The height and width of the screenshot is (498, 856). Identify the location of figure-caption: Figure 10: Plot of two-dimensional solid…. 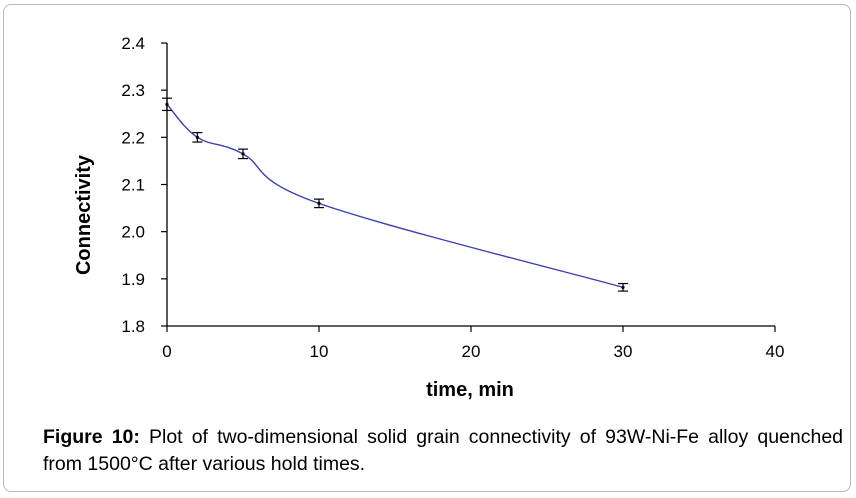
(443, 451).